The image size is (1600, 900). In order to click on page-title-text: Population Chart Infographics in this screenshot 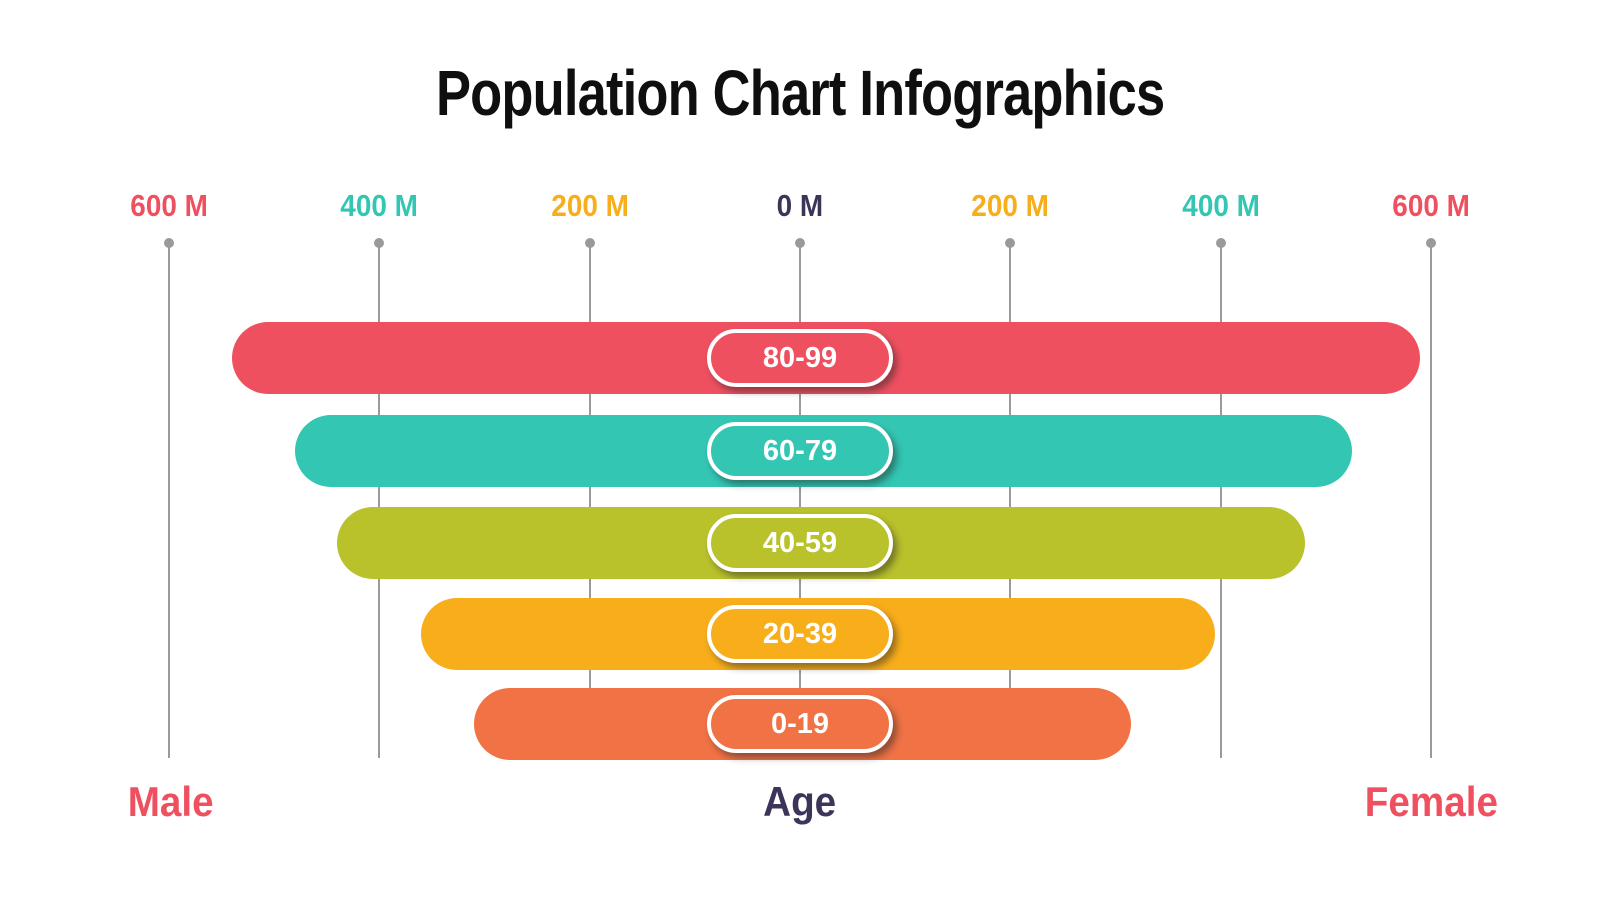, I will do `click(800, 93)`.